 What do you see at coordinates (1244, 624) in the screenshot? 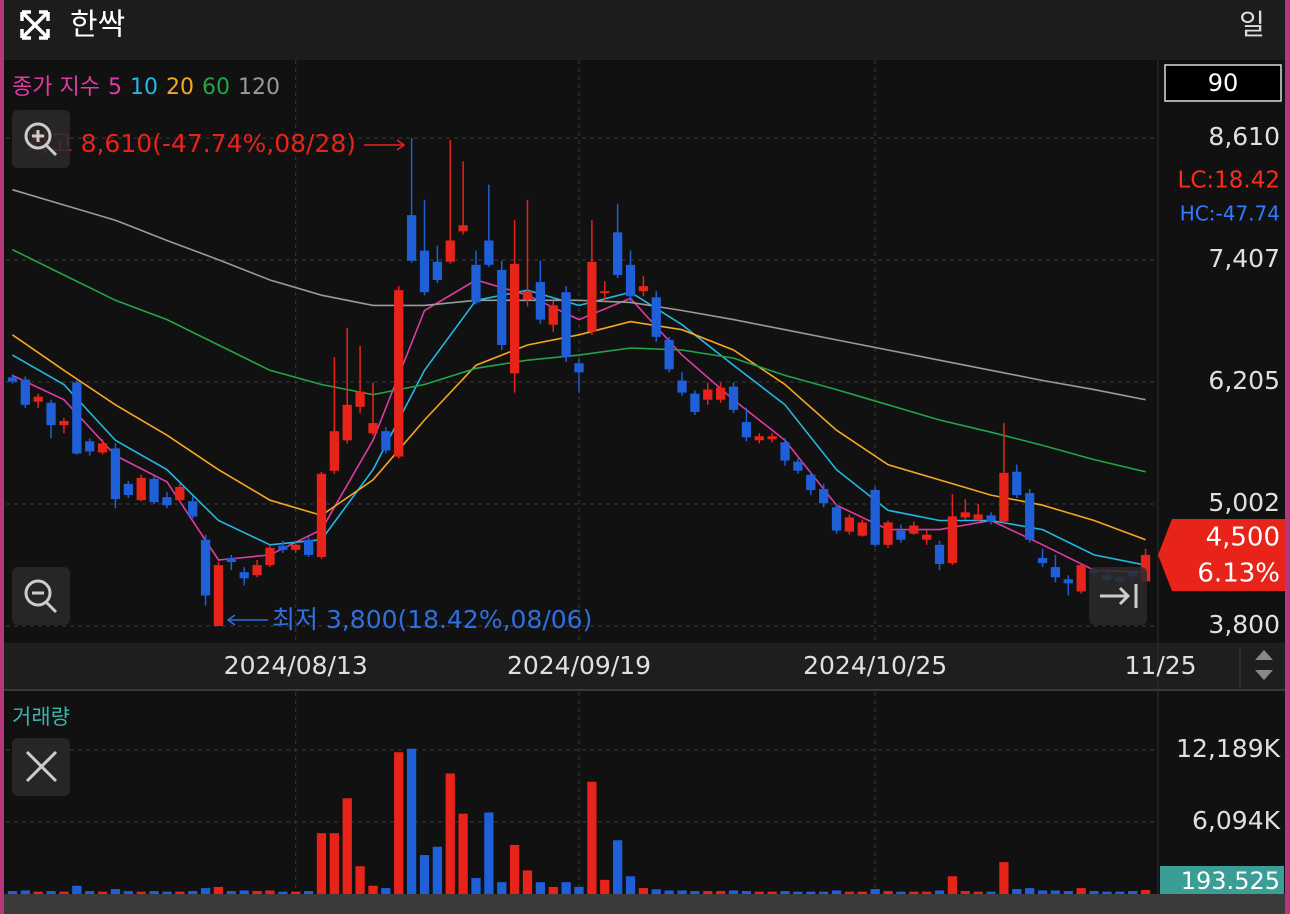
I see `y-tick-label: 3,800` at bounding box center [1244, 624].